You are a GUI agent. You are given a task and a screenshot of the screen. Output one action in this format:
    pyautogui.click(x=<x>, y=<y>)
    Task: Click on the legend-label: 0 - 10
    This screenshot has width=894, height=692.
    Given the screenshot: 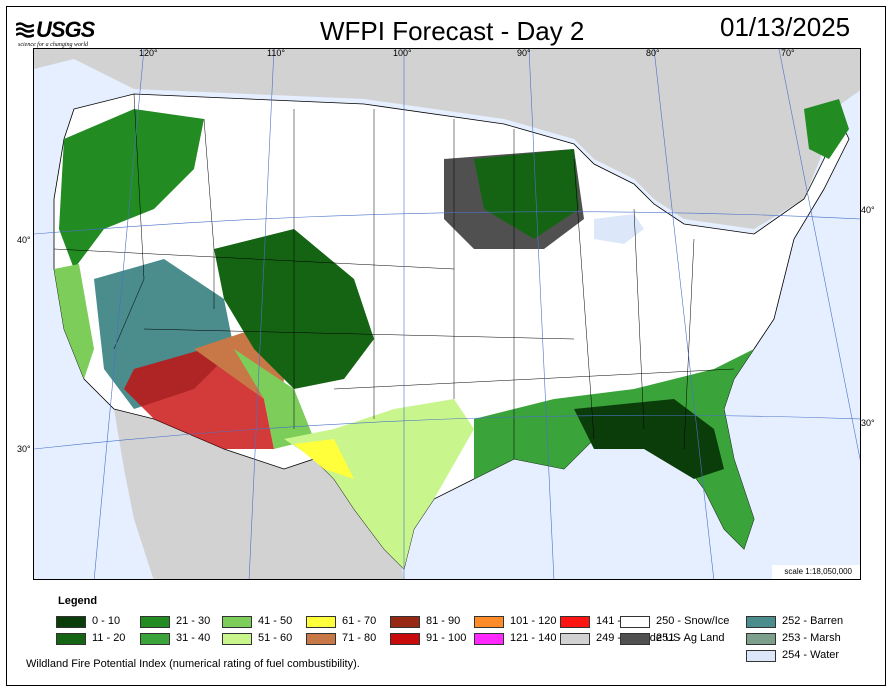 What is the action you would take?
    pyautogui.click(x=106, y=621)
    